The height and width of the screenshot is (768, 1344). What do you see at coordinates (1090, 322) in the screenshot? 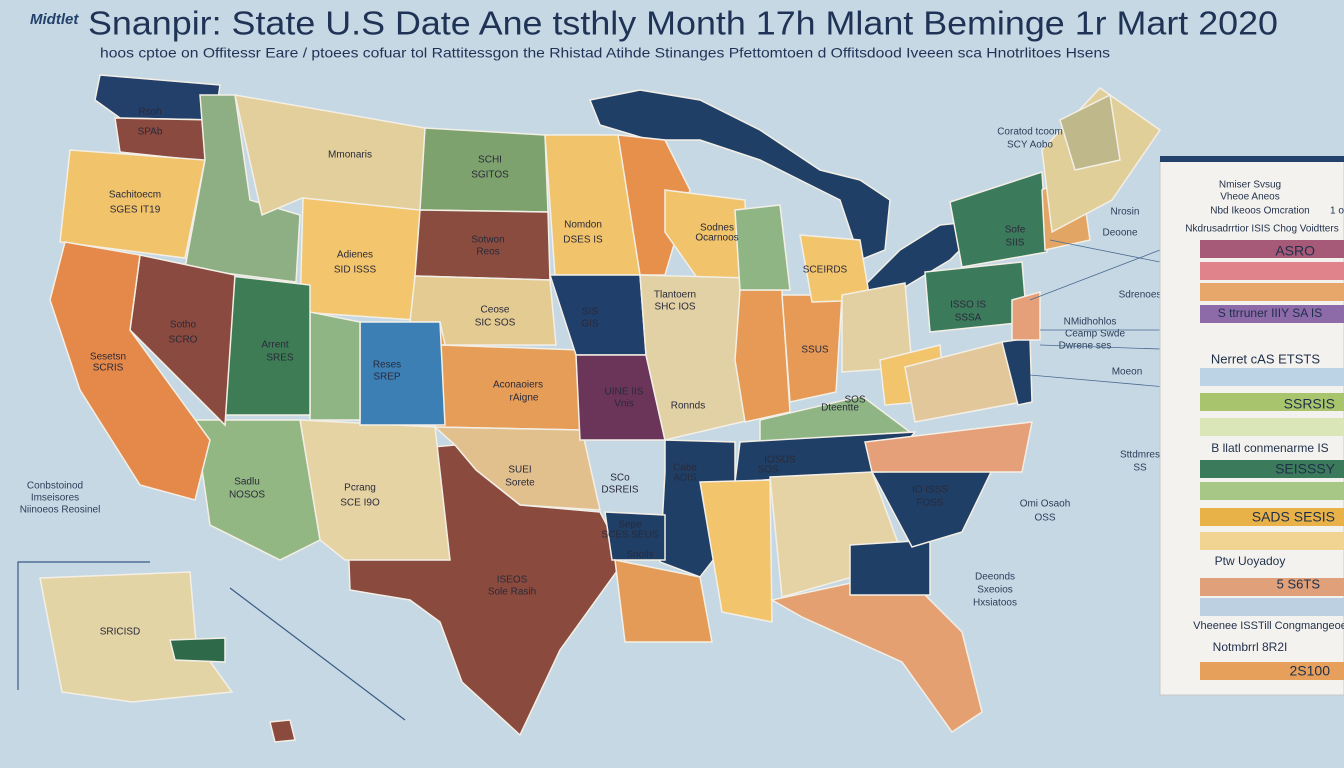
I see `callout: NMidhohlos` at bounding box center [1090, 322].